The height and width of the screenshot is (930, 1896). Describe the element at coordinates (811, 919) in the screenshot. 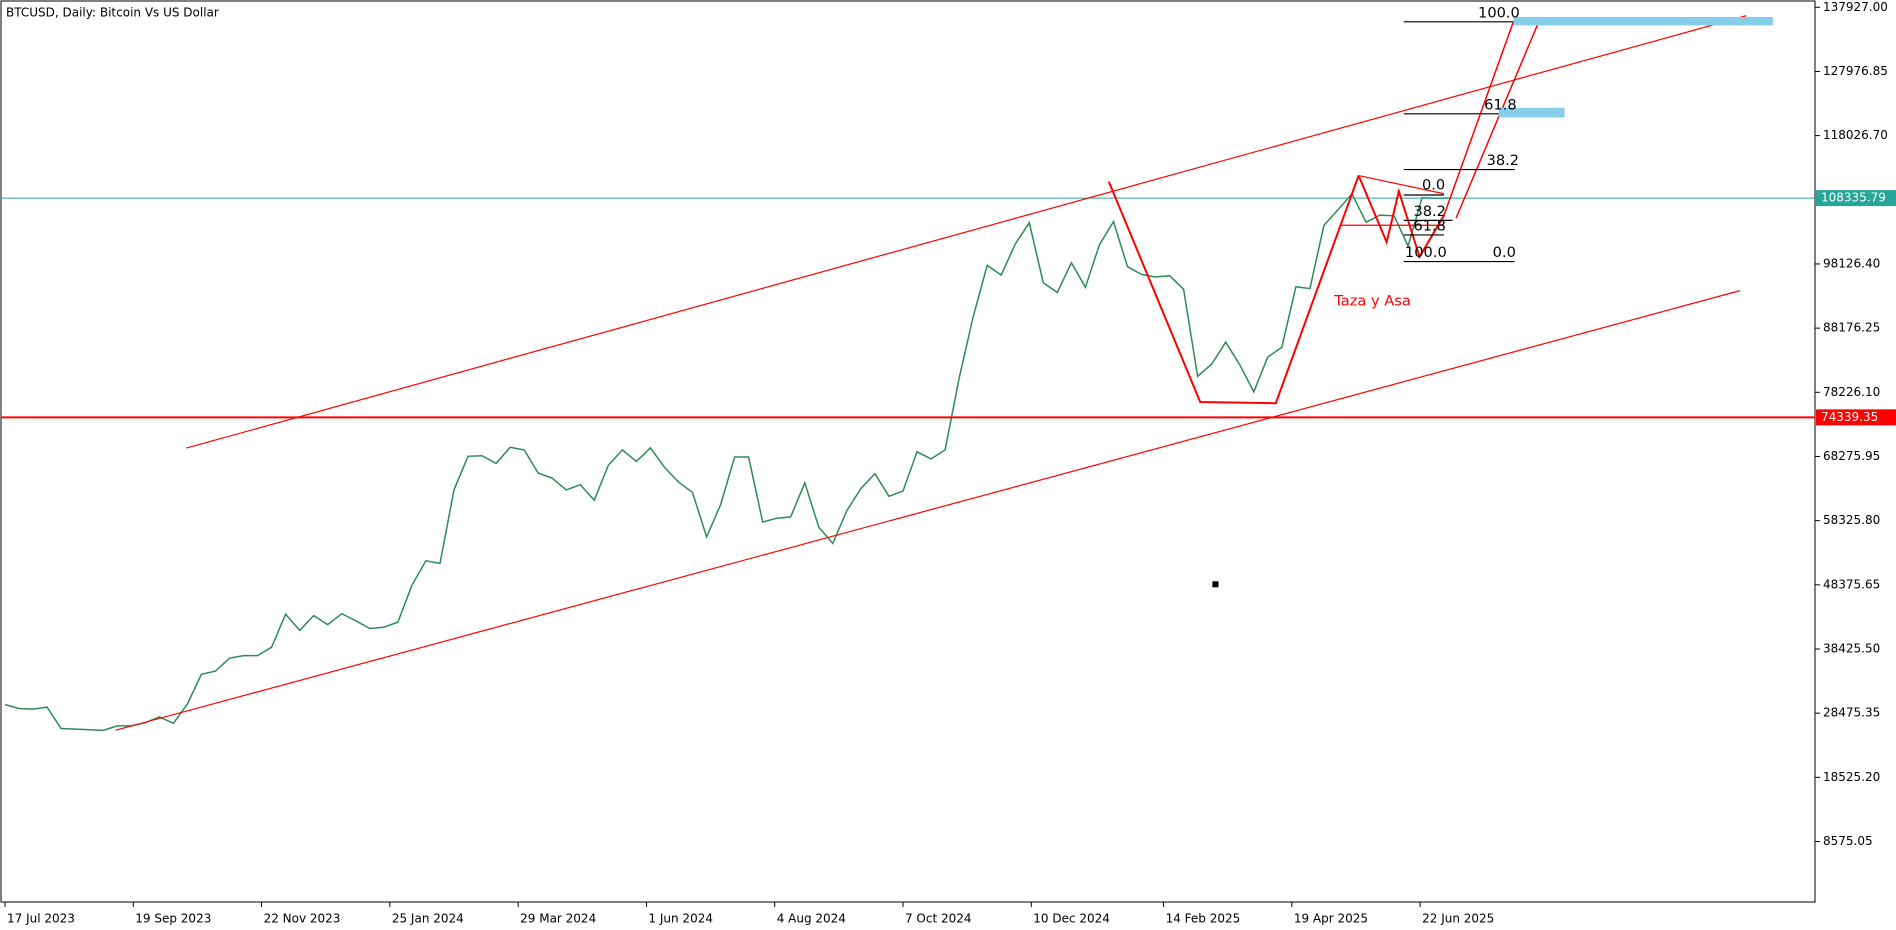

I see `x-tick-label: 4 Aug 2024` at that location.